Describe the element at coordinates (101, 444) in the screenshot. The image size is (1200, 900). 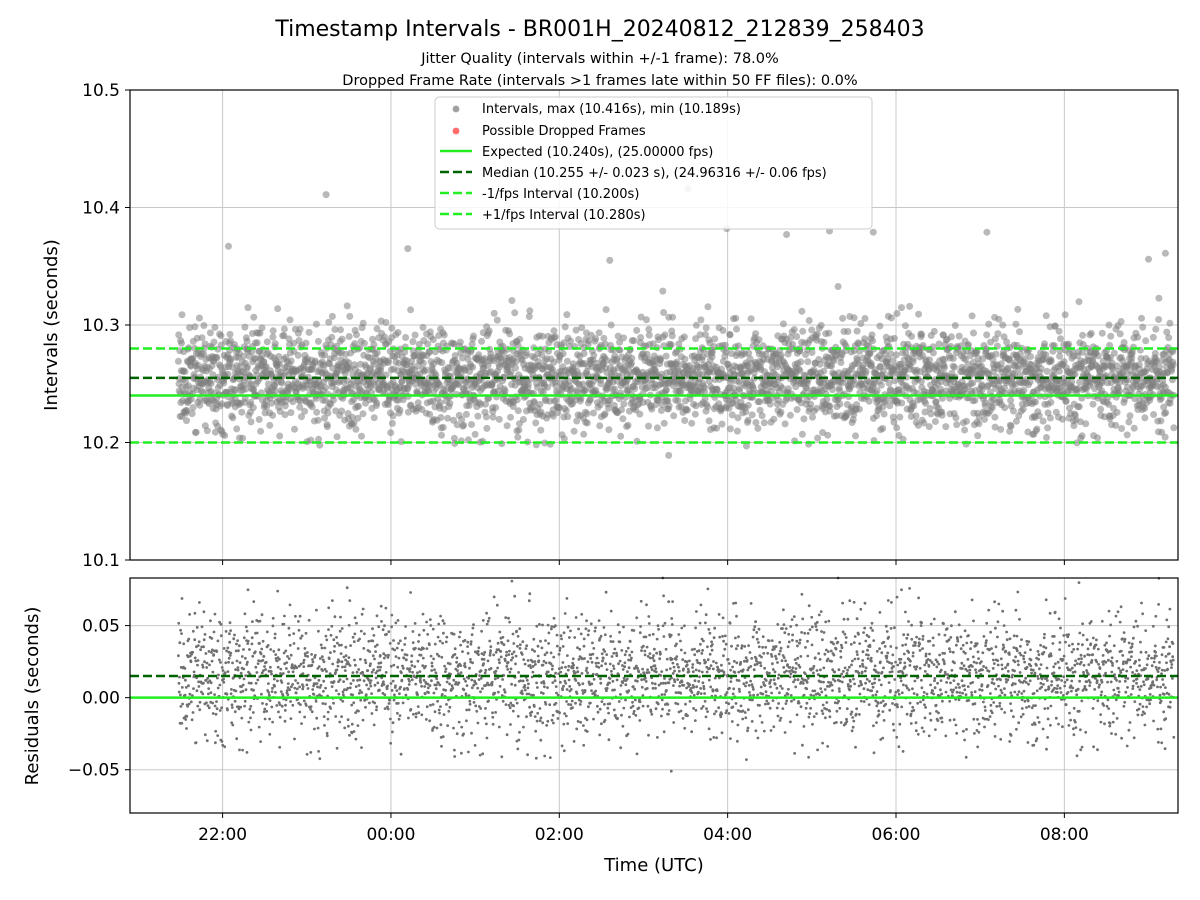
I see `intervals-y-tick-label: 10.2` at that location.